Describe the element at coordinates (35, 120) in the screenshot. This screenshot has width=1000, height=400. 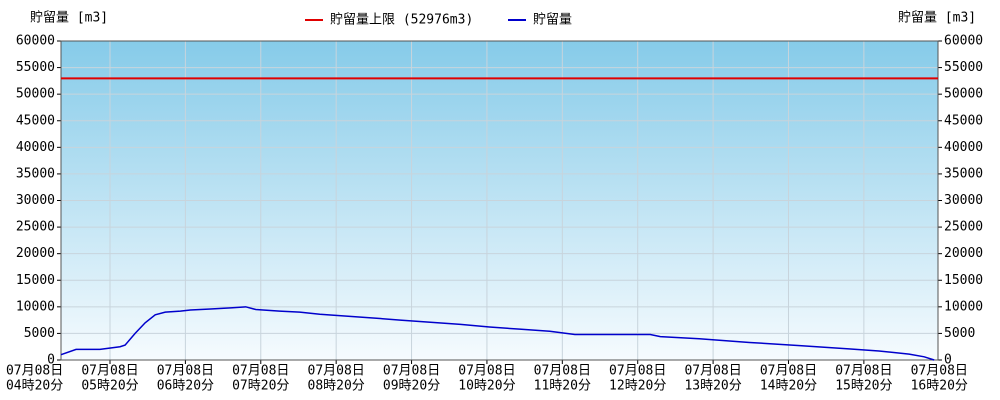
I see `y-tick-label: 45000` at that location.